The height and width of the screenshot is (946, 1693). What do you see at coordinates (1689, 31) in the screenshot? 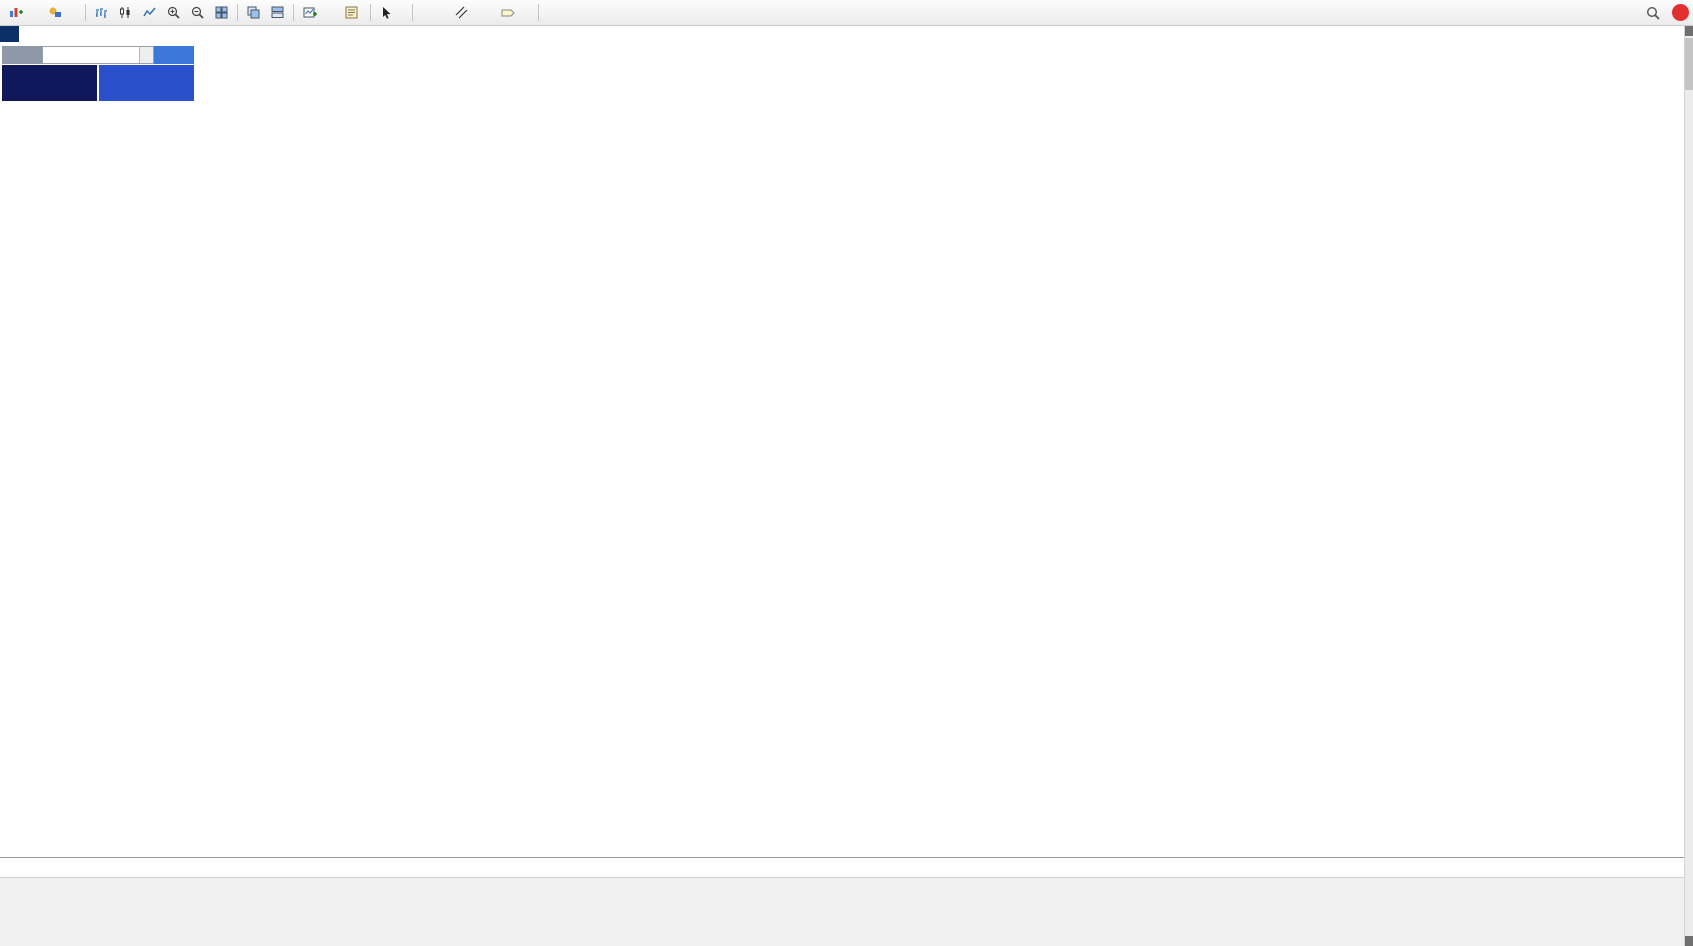
I see `scroll-up-button` at bounding box center [1689, 31].